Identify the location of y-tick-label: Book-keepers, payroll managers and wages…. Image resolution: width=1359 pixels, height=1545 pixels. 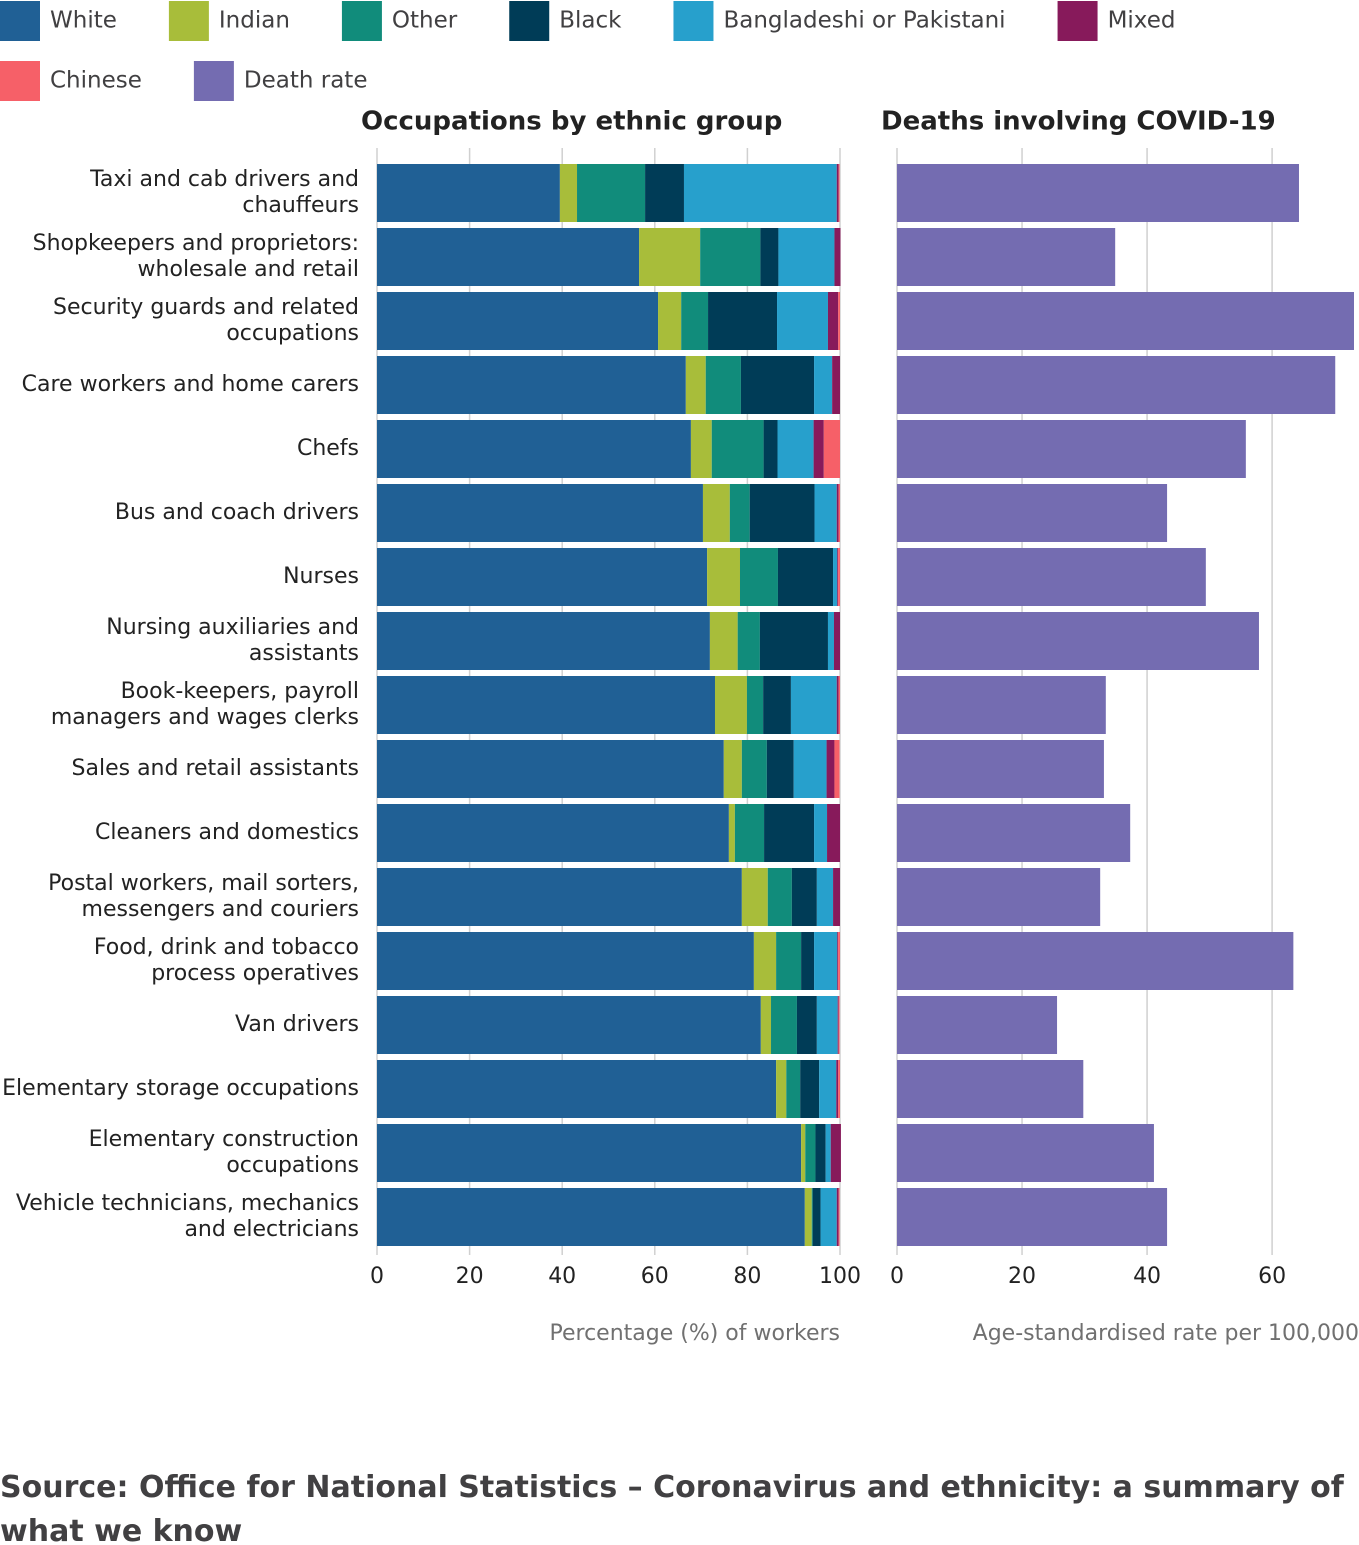
(204, 704).